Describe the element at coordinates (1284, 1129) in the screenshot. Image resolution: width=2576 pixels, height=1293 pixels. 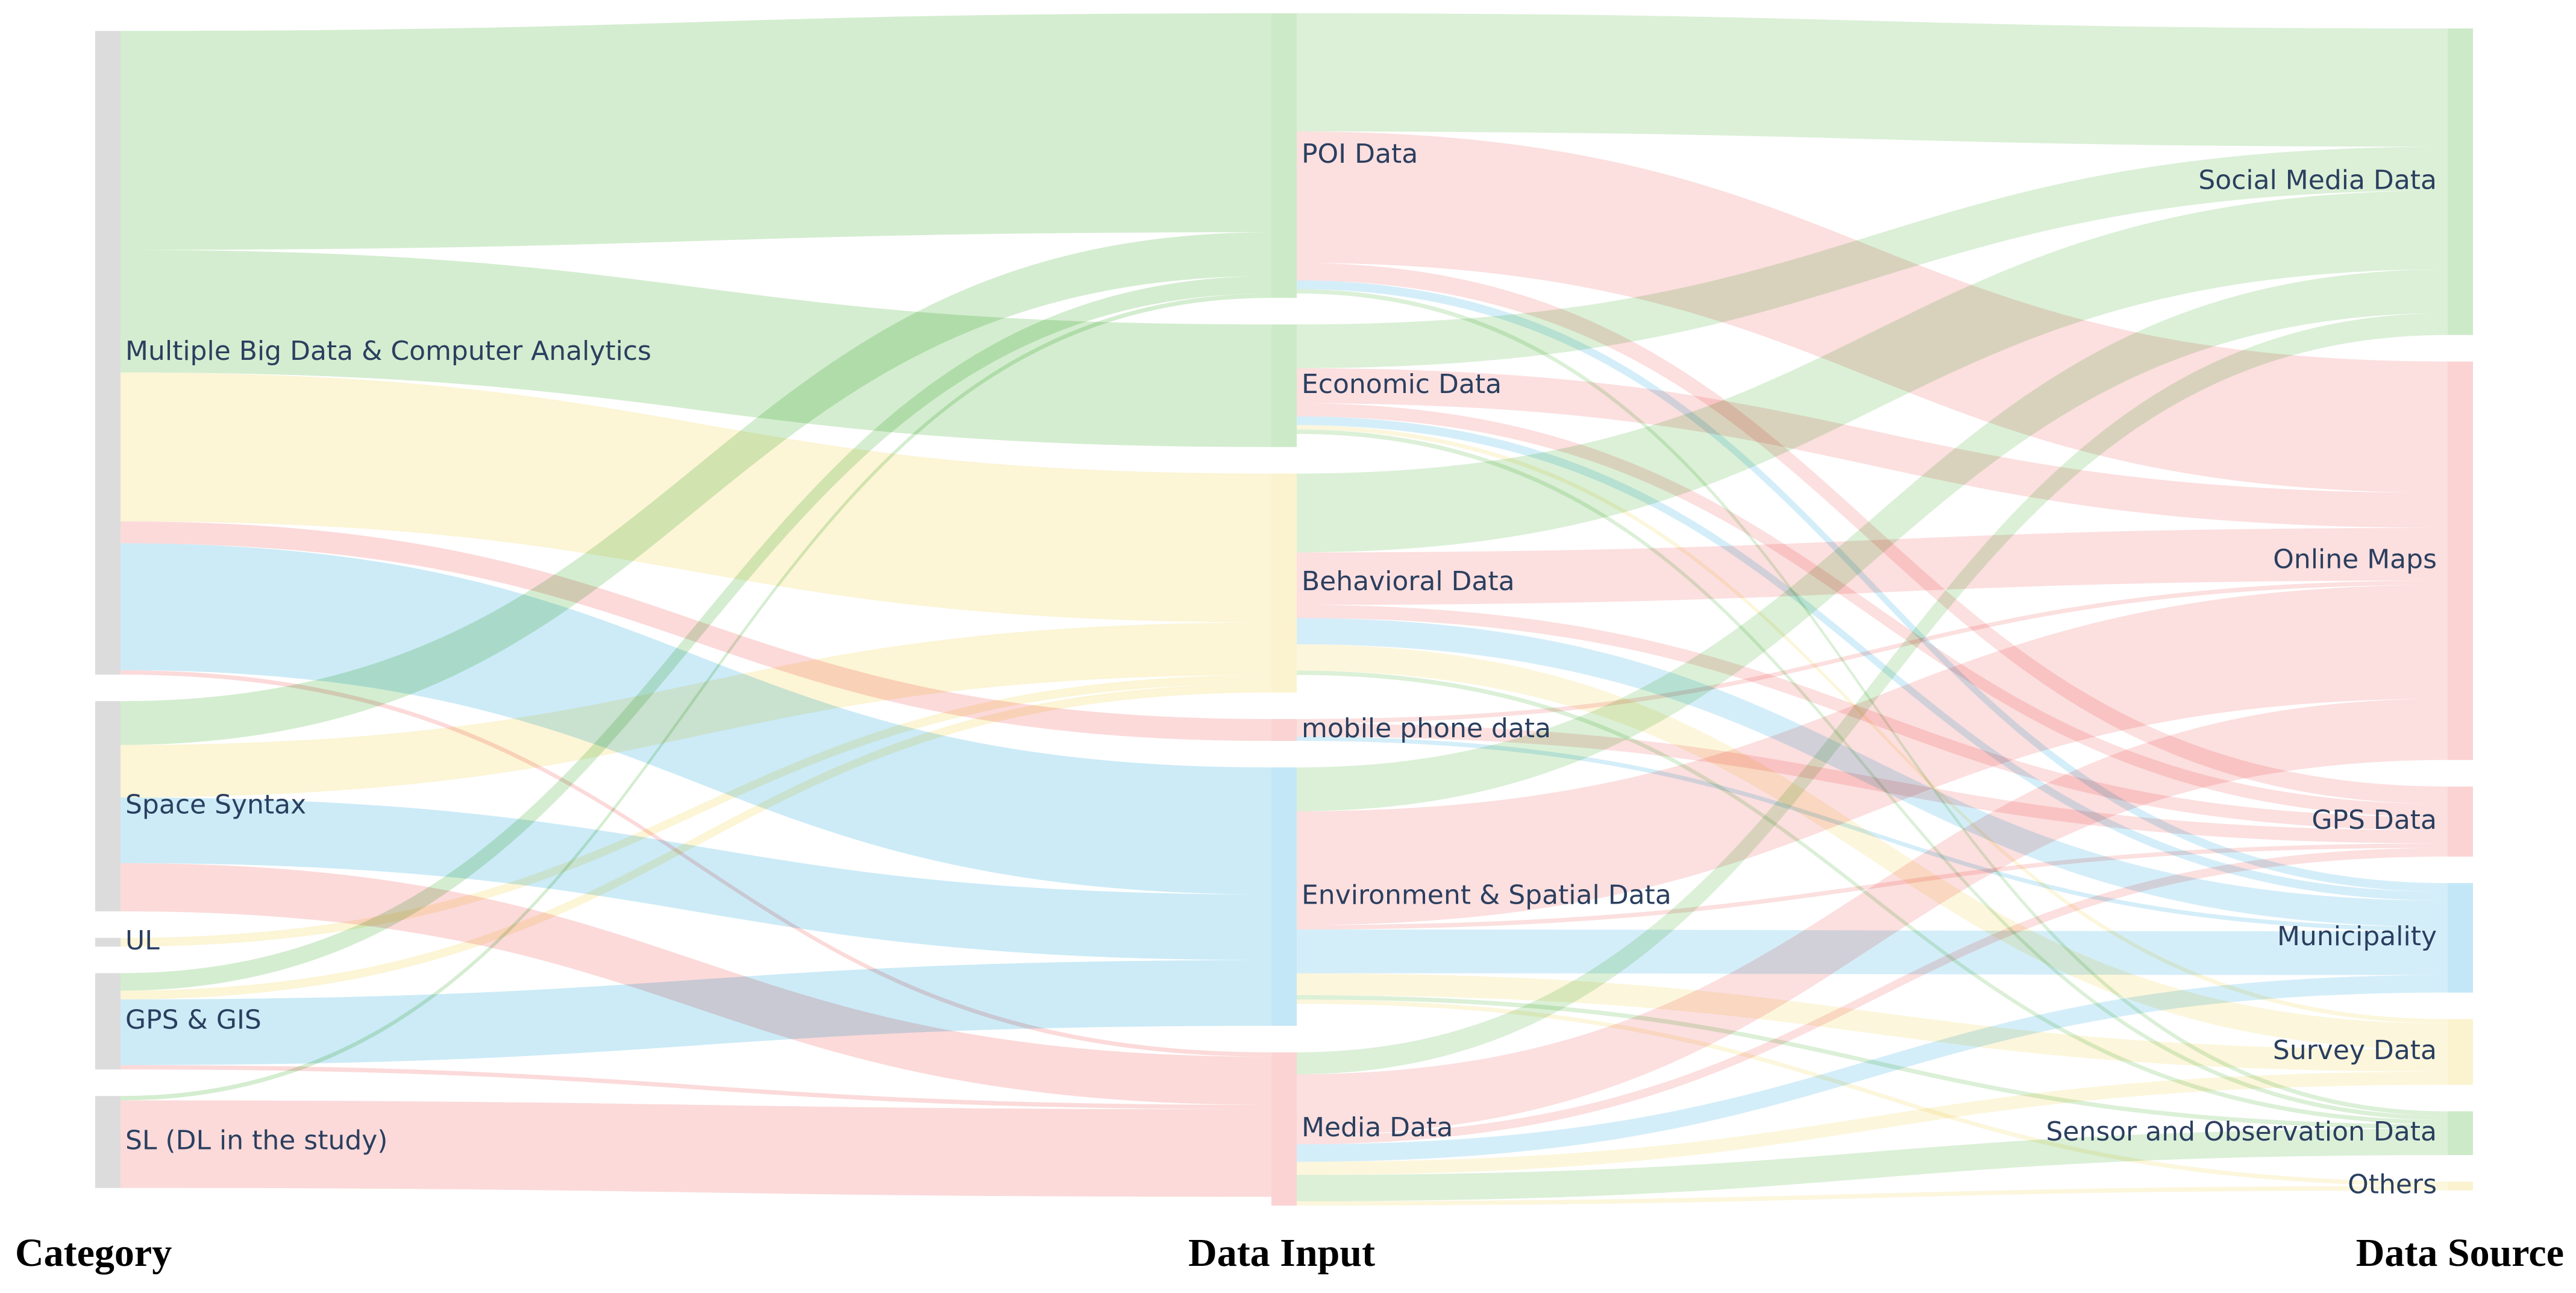
I see `node-media-data` at that location.